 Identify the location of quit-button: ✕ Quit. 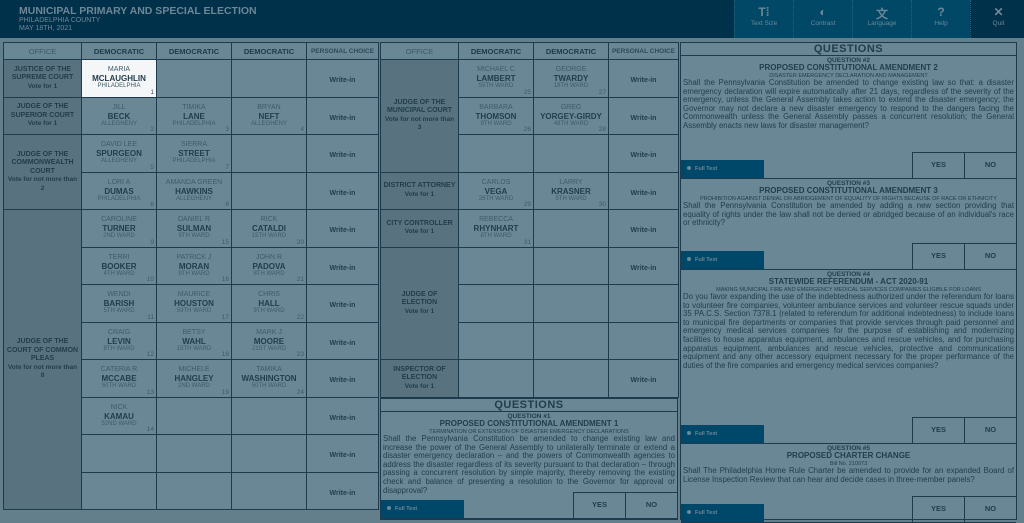
(997, 19).